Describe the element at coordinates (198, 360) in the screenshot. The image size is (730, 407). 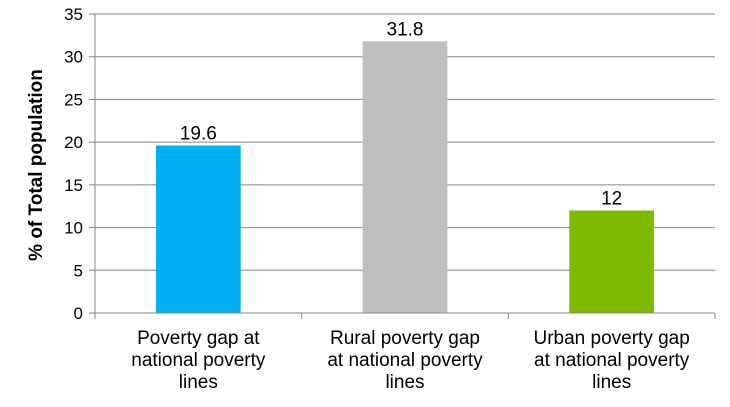
I see `x-category-label: Poverty gap at national poverty lines` at that location.